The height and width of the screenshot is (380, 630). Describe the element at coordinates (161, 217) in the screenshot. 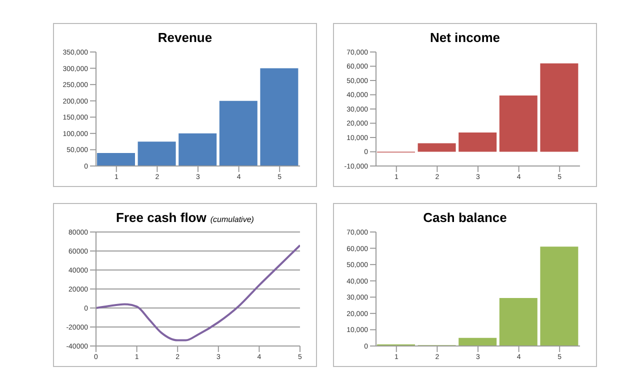

I see `chart-title: Free cash flow` at that location.